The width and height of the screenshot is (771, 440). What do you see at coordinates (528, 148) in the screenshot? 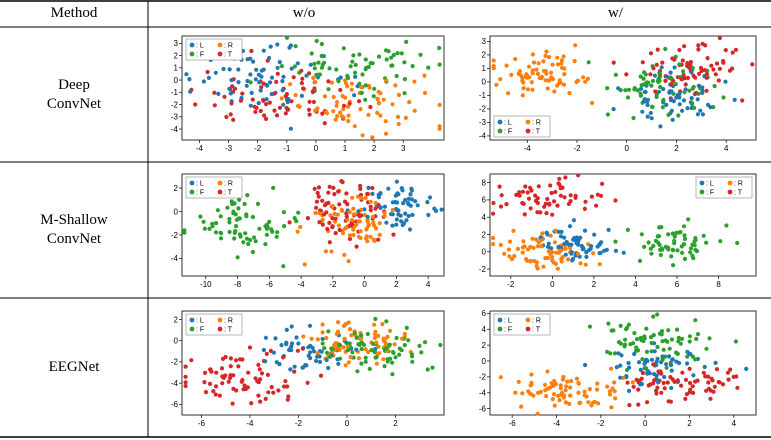
I see `x-tick-label: -4` at bounding box center [528, 148].